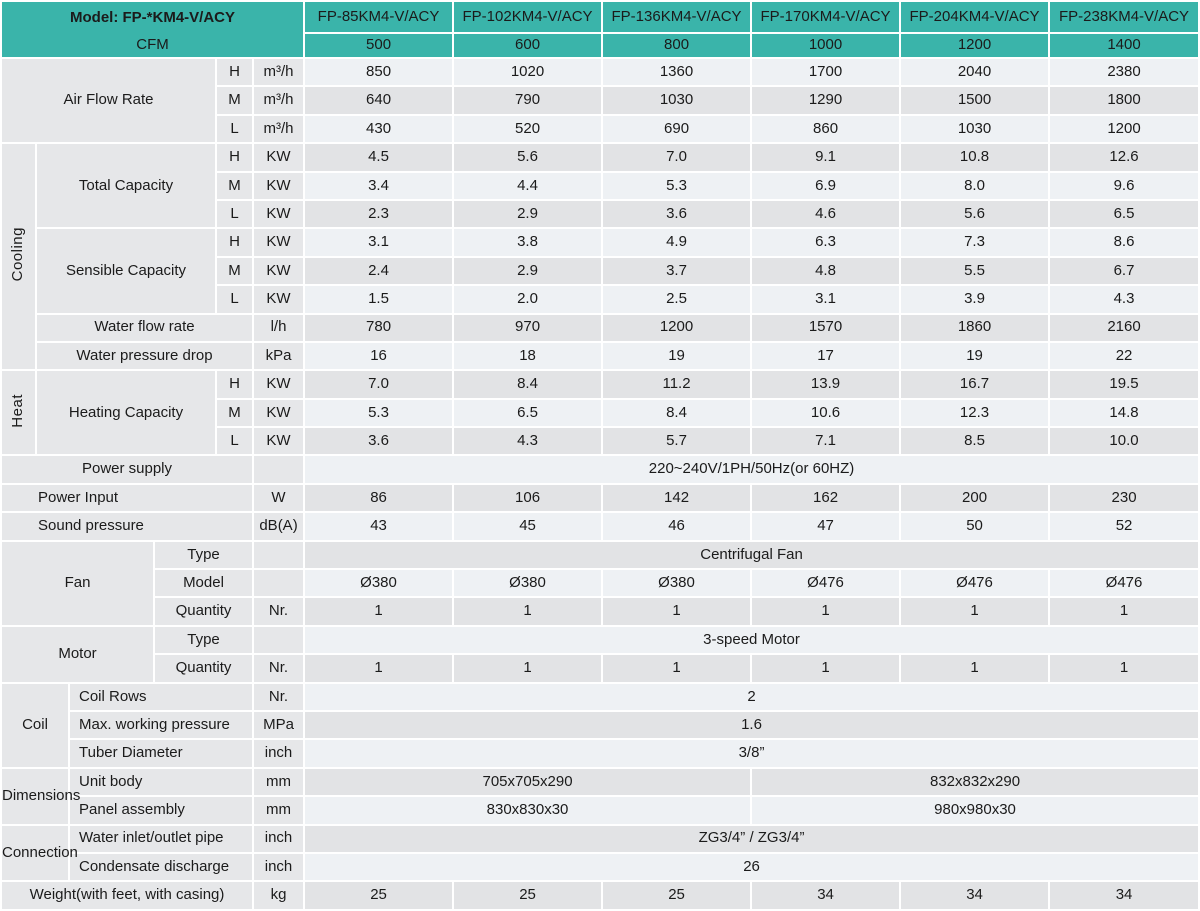 This screenshot has width=1200, height=911. What do you see at coordinates (127, 498) in the screenshot?
I see `power-input-label: Power Input` at bounding box center [127, 498].